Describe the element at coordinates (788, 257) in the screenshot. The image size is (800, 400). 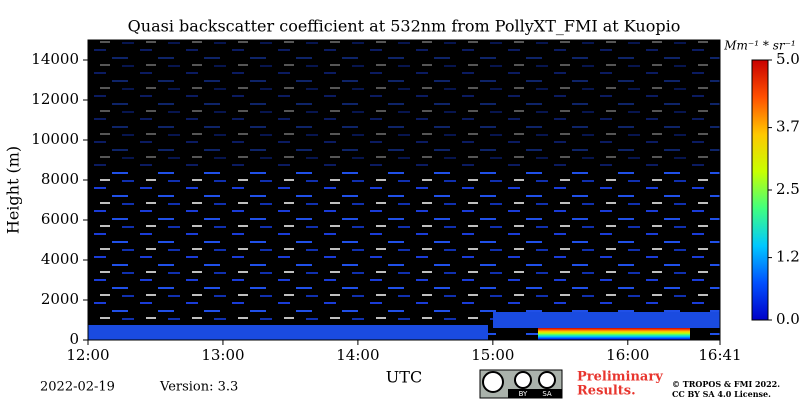
I see `colorbar-tick-label: 1.2` at that location.